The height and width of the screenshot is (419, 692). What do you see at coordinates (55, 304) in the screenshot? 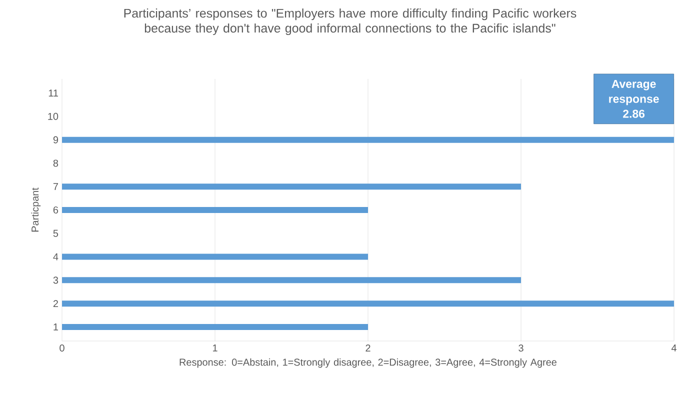
I see `y-tick-label: 2` at bounding box center [55, 304].